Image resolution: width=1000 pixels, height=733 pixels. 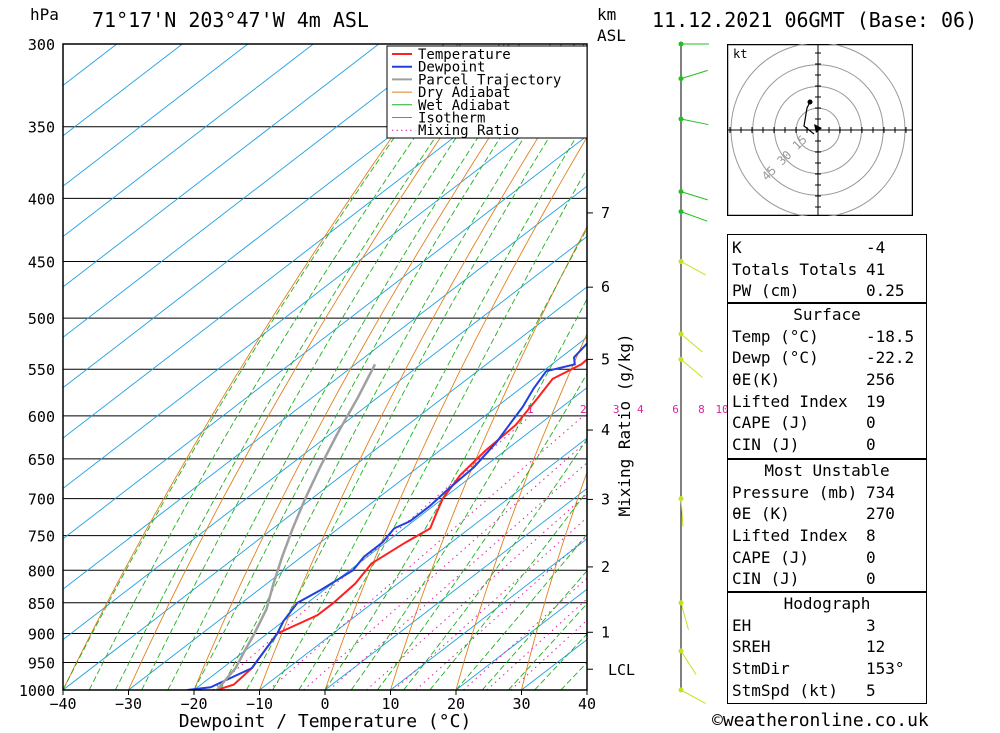 I want to click on surface-index-label: θE(K), so click(x=756, y=380).